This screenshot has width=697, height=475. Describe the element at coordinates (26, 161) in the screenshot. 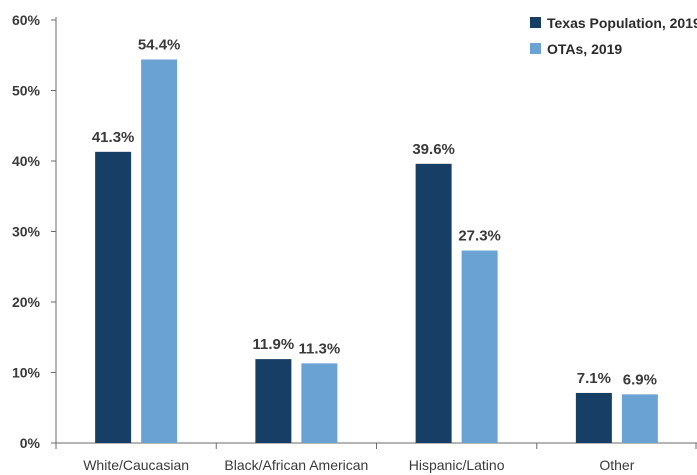

I see `y-tick-label: 40%` at that location.